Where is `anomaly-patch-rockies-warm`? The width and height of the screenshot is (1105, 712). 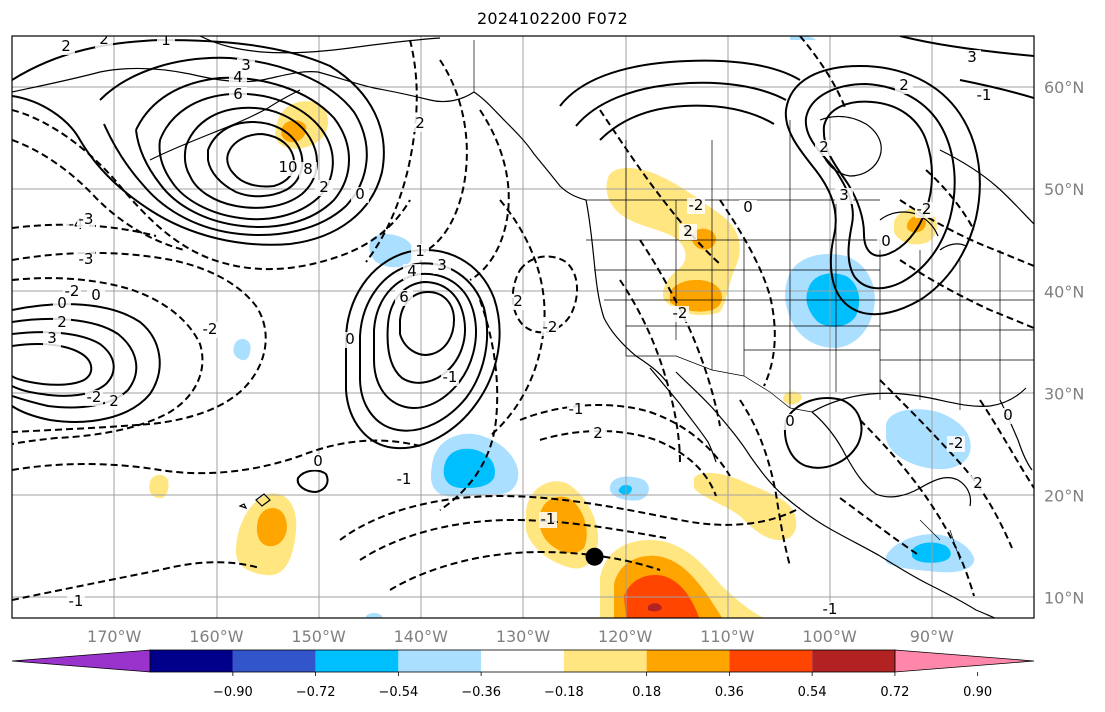 anomaly-patch-rockies-warm is located at coordinates (673, 242).